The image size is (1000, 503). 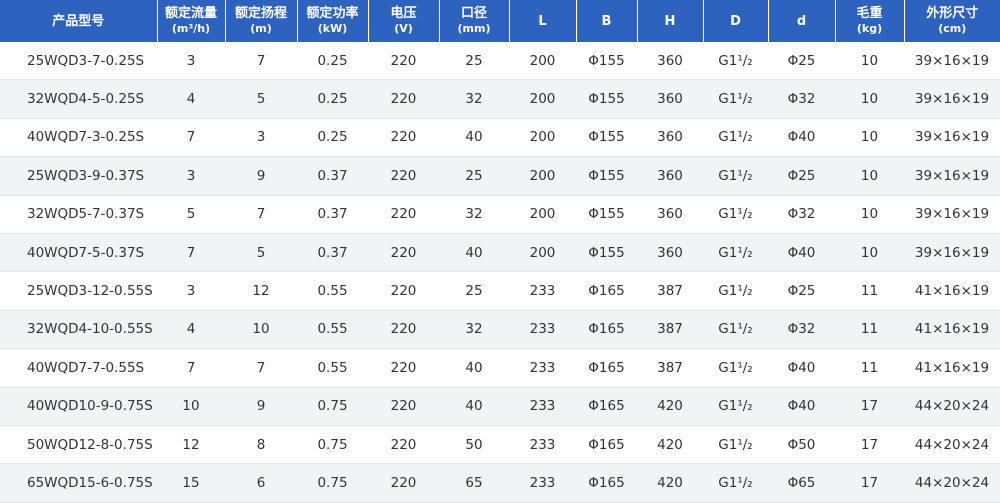 I want to click on column-unit: (cm), so click(x=952, y=28).